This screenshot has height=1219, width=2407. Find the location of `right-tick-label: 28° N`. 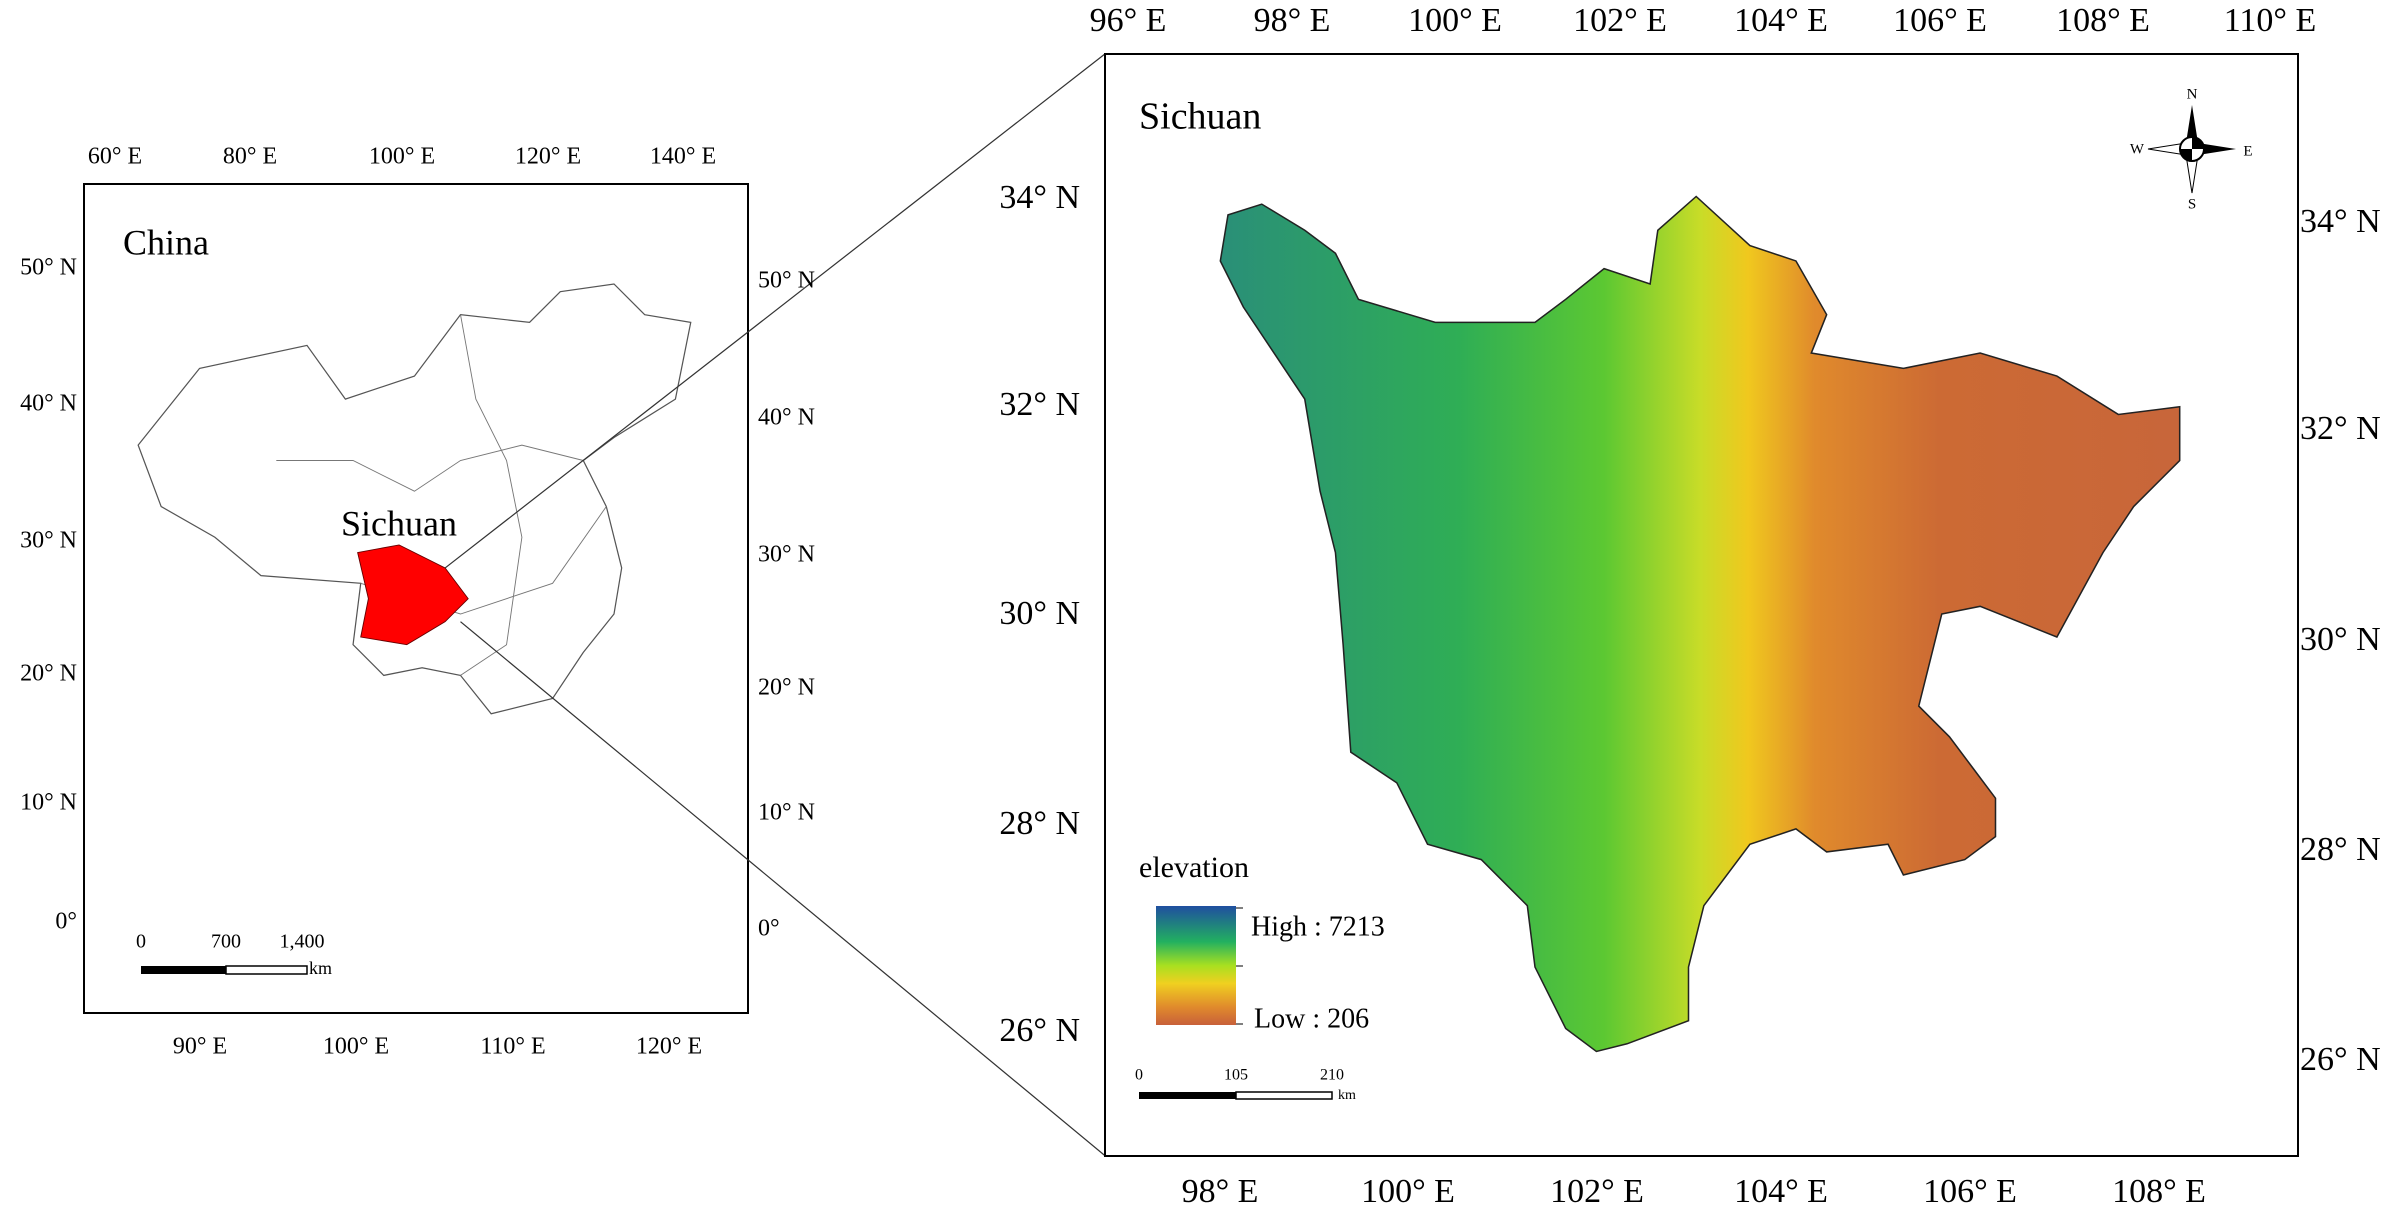

right-tick-label: 28° N is located at coordinates (2340, 849).